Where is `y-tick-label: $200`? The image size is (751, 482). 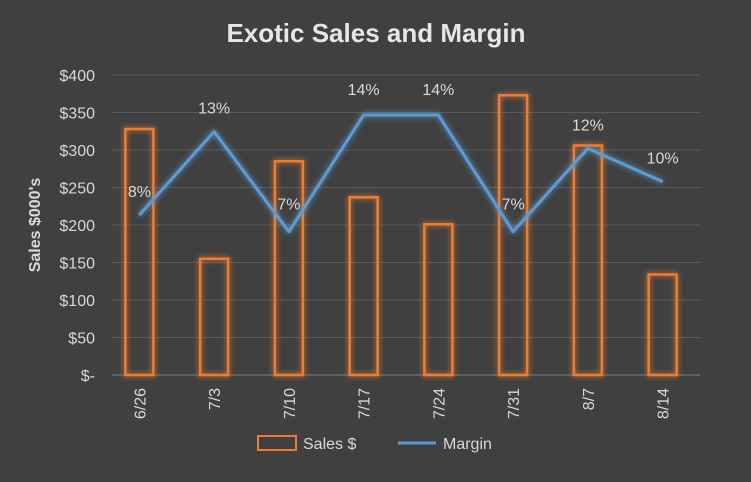 y-tick-label: $200 is located at coordinates (77, 226).